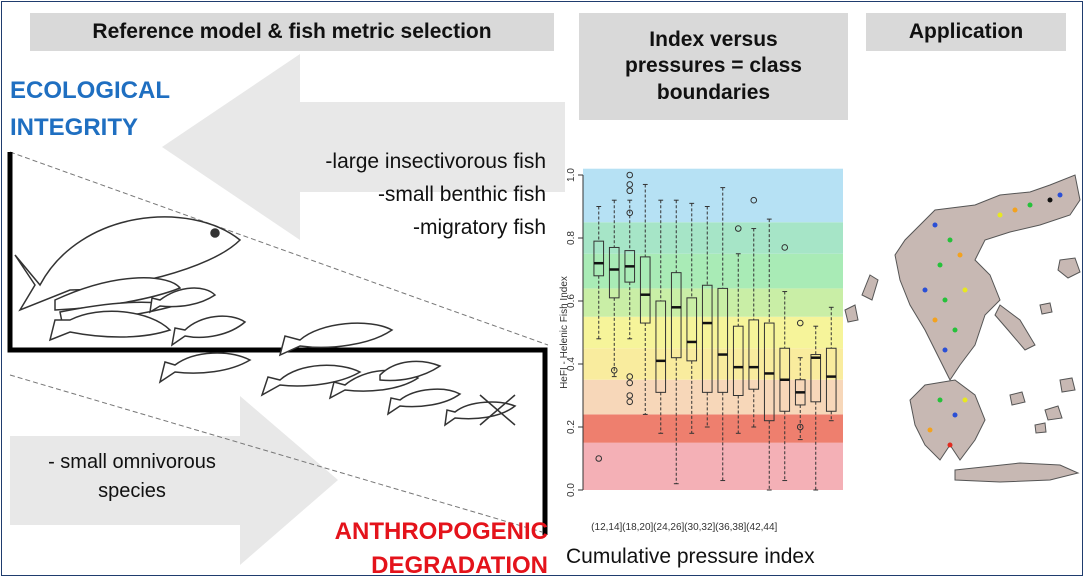 The height and width of the screenshot is (583, 1086). I want to click on map-lesvos, so click(1069, 268).